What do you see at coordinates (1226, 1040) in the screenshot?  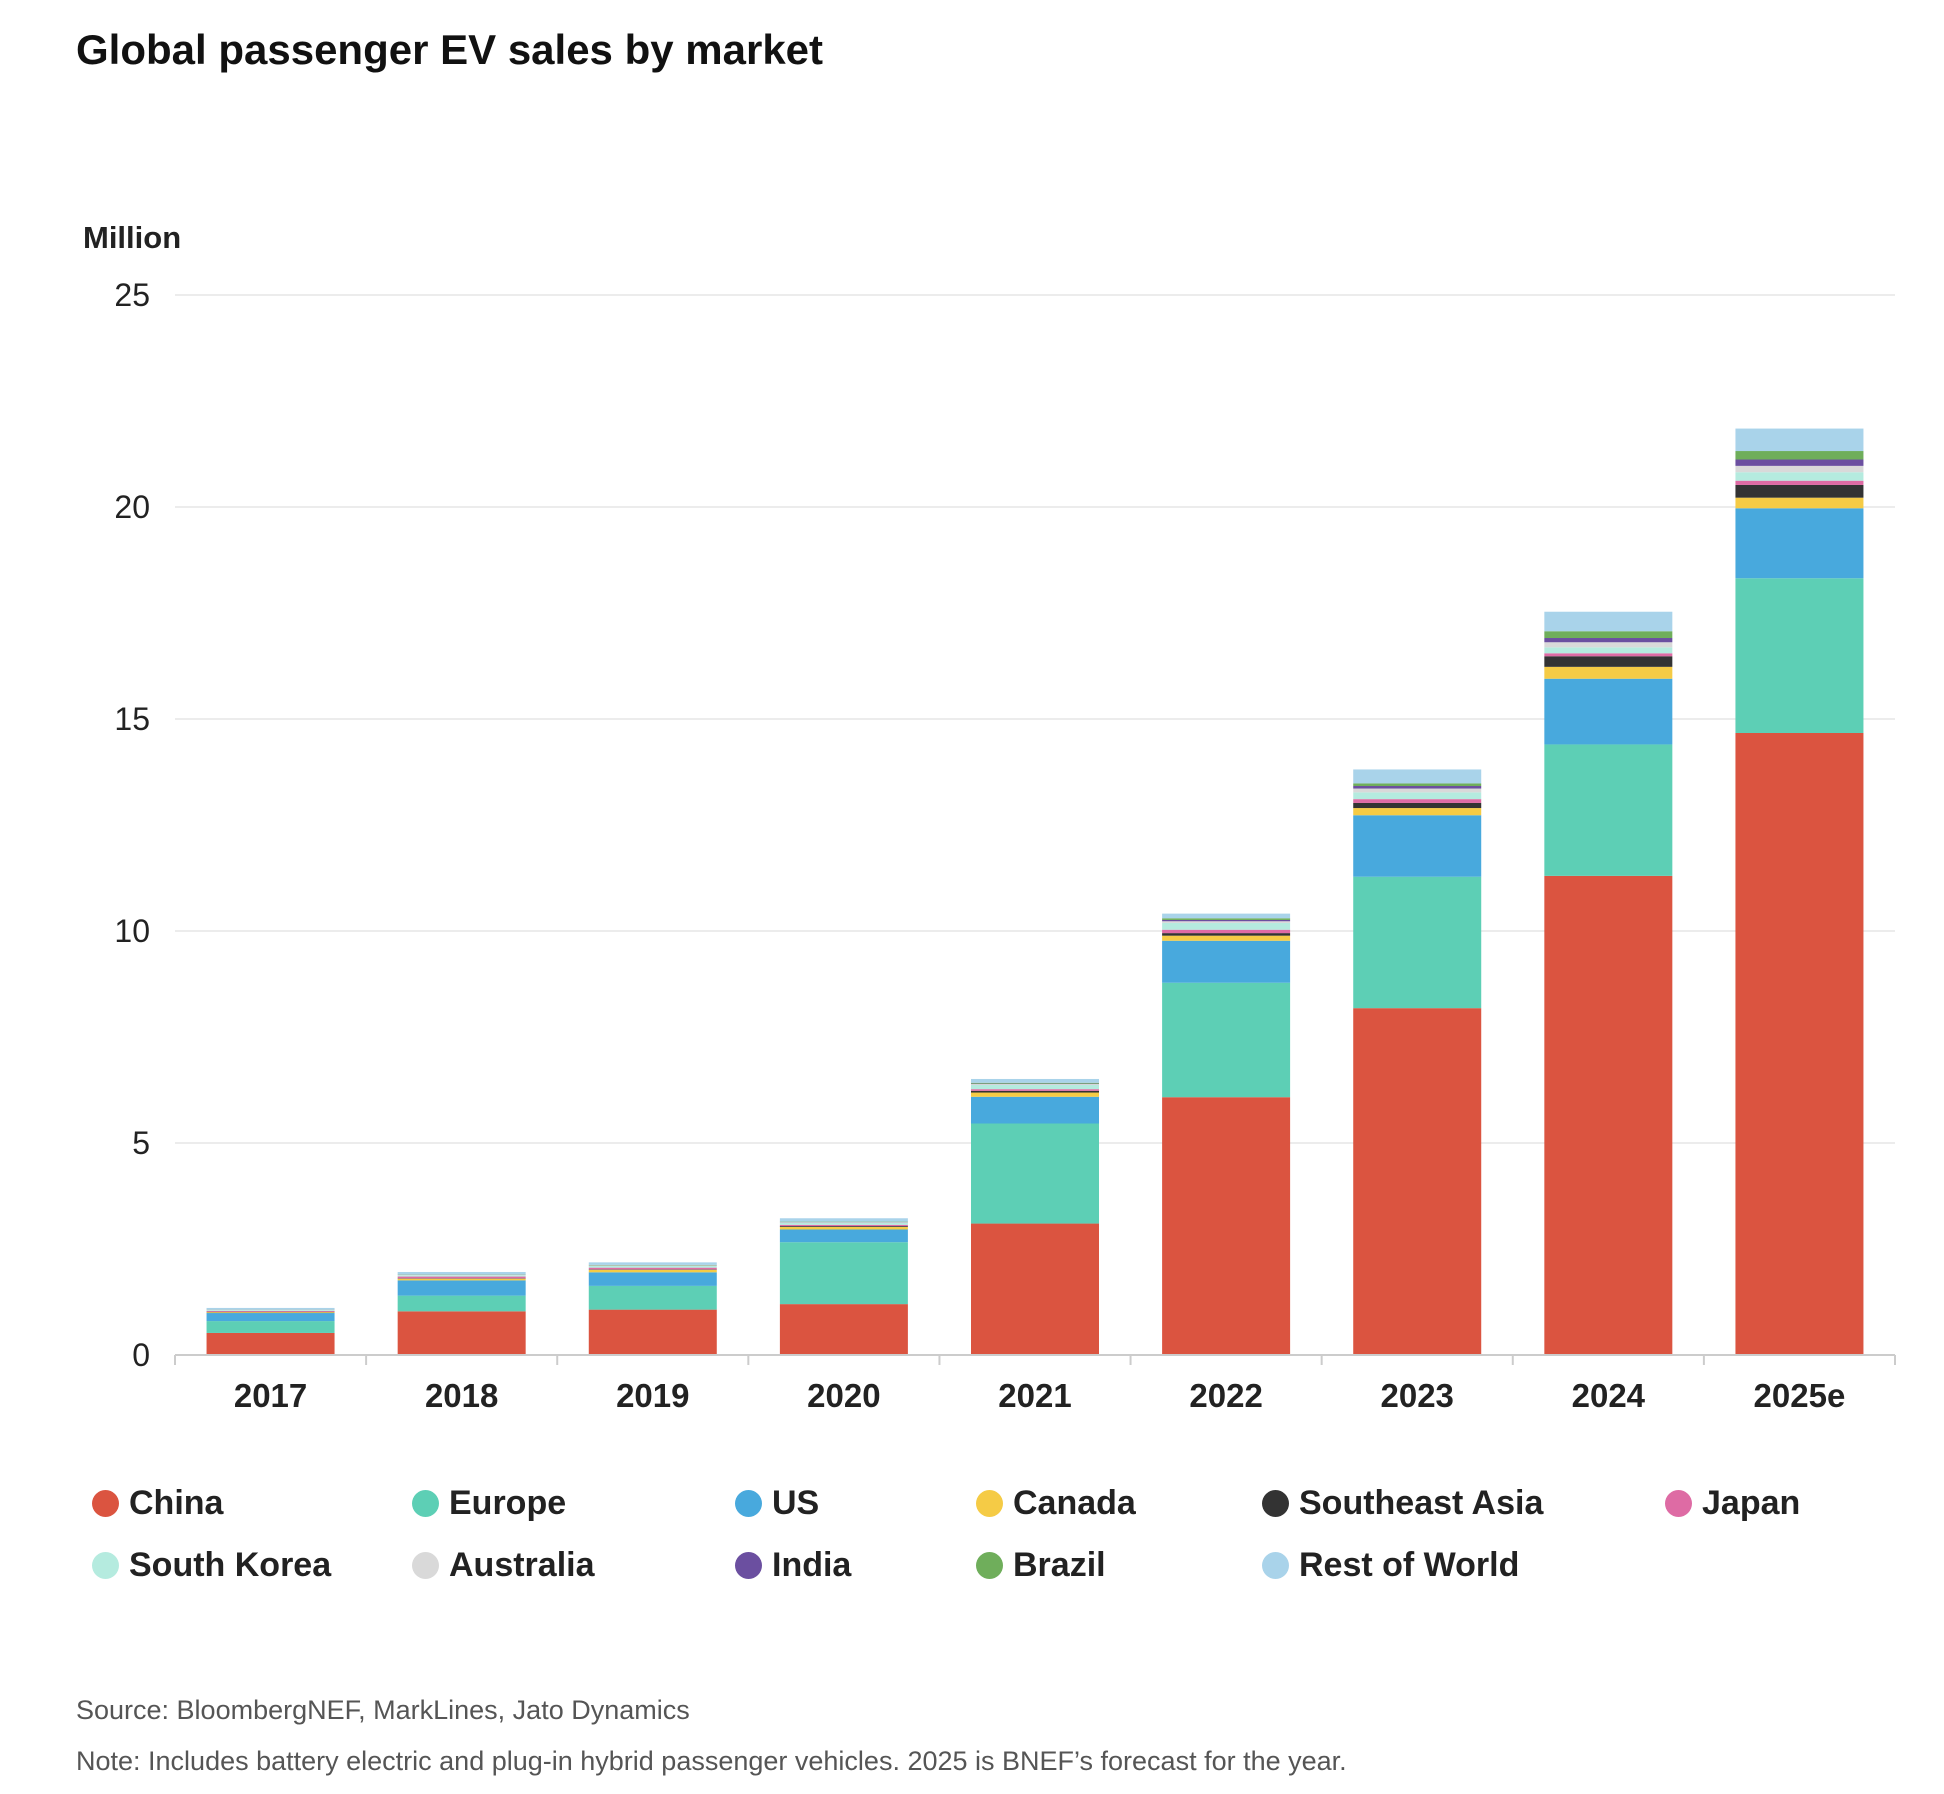 I see `bar-europe-2022` at bounding box center [1226, 1040].